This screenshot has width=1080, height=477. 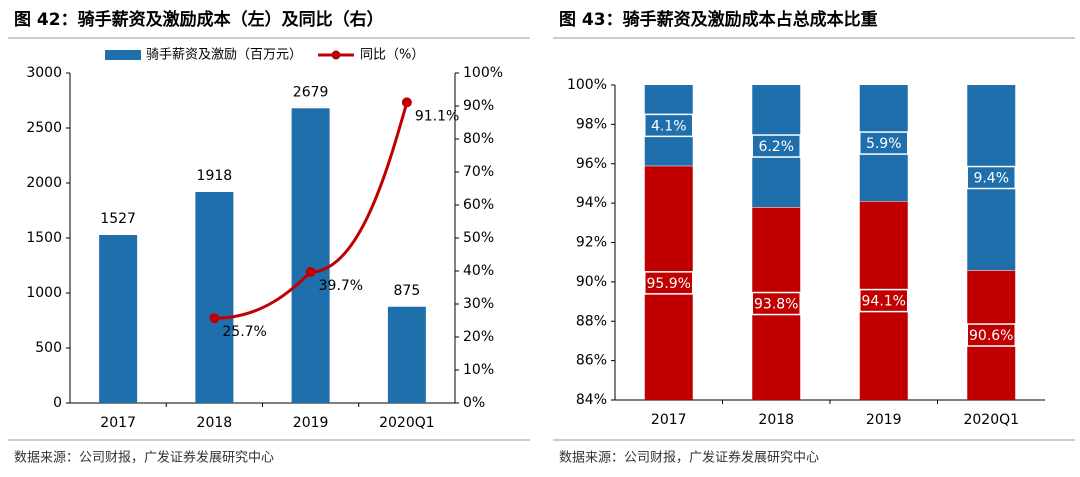 I want to click on data-label: 25.7%, so click(x=244, y=332).